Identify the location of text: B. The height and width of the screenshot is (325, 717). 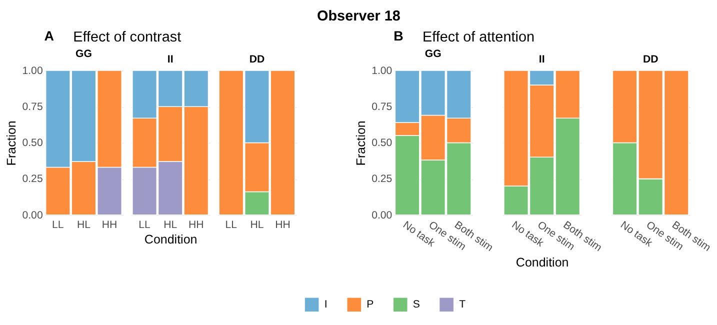
(399, 36).